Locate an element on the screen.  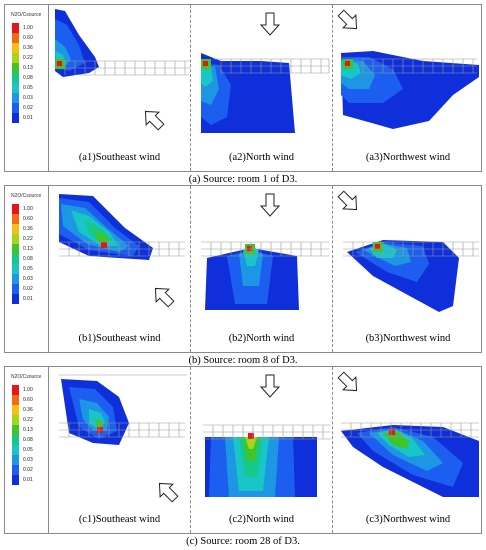
panel-title: (c2)North wind is located at coordinates (261, 519).